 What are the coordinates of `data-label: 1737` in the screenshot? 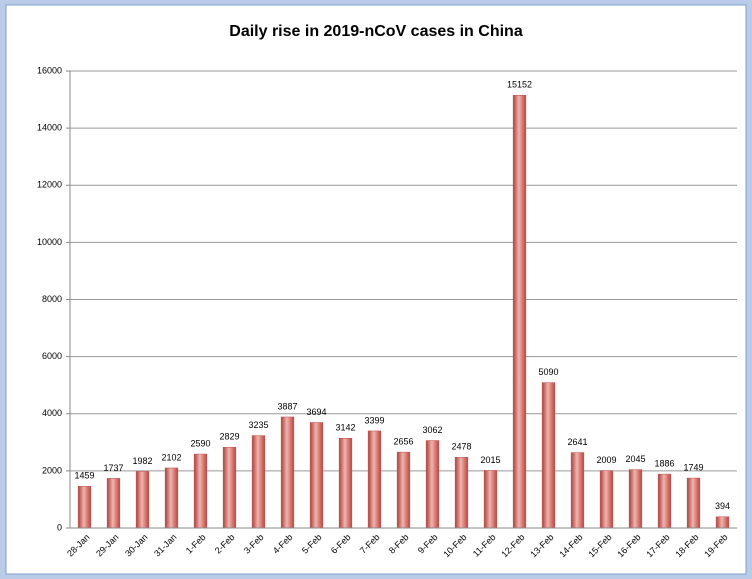 It's located at (113, 468).